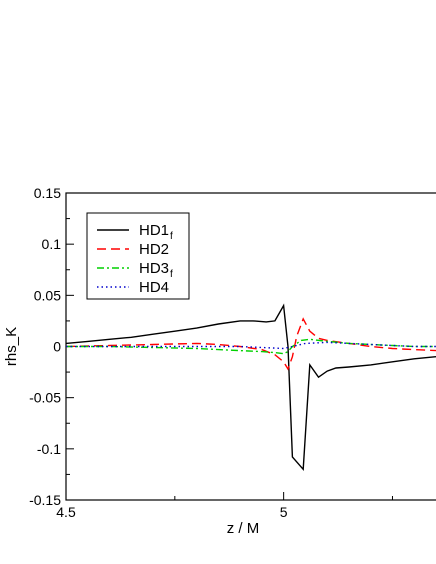 The image size is (436, 564). Describe the element at coordinates (66, 512) in the screenshot. I see `x-tick-label: 4.5` at that location.